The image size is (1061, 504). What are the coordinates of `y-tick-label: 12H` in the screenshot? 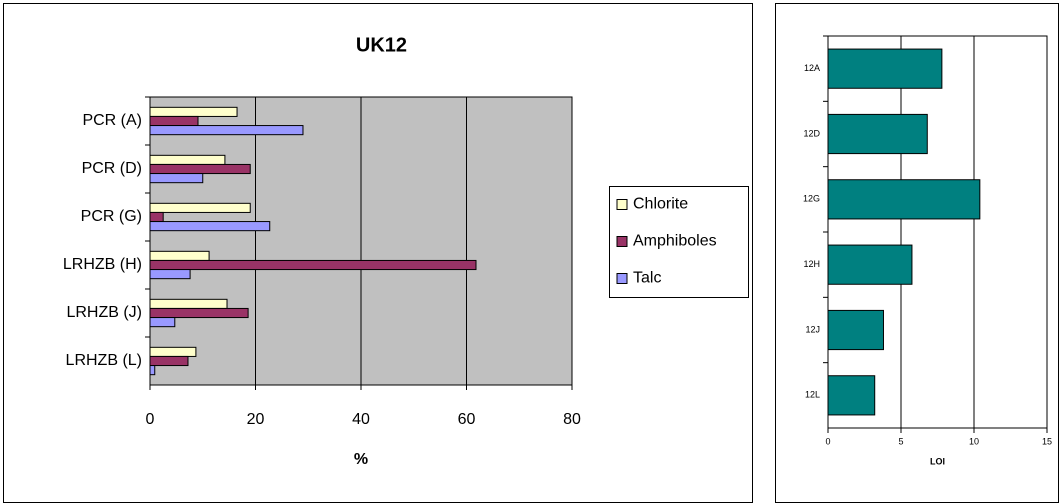 It's located at (811, 264).